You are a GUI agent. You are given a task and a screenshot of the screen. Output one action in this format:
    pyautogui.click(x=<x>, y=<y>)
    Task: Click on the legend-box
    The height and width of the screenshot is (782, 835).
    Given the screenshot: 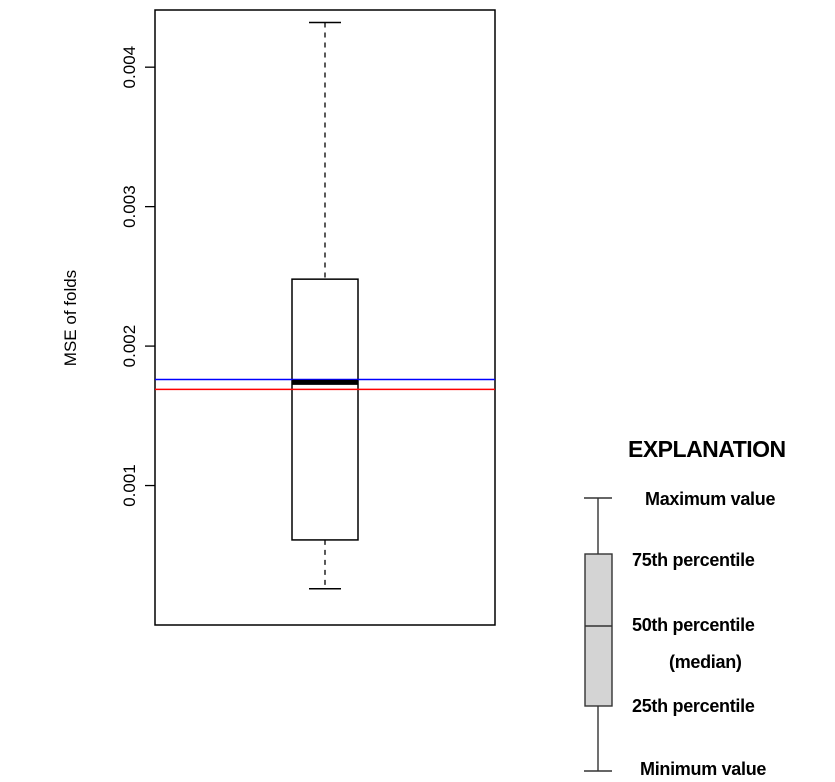 What is the action you would take?
    pyautogui.click(x=598, y=630)
    